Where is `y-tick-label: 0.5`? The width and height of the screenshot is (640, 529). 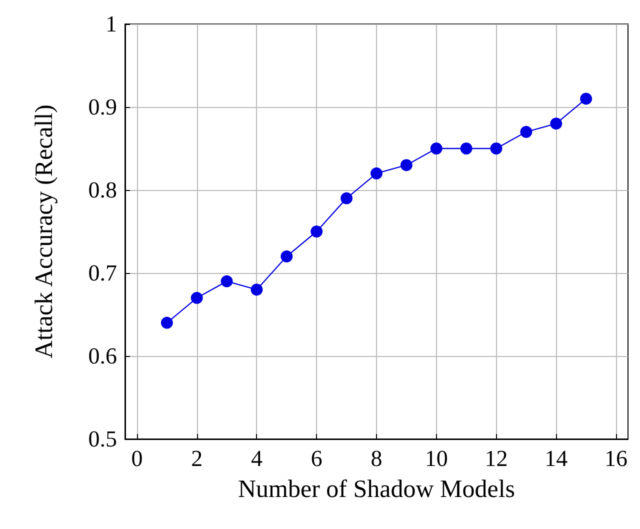 y-tick-label: 0.5 is located at coordinates (102, 439).